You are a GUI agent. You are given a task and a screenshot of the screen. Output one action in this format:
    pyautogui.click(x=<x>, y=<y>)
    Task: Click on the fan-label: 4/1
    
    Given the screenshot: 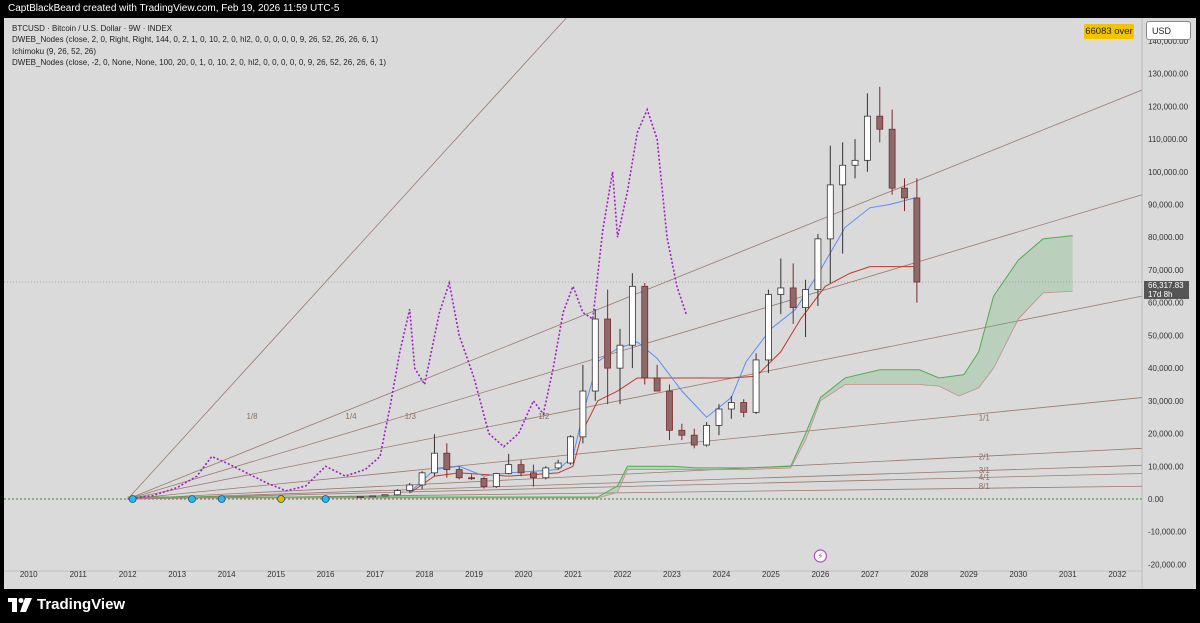 What is the action you would take?
    pyautogui.click(x=985, y=477)
    